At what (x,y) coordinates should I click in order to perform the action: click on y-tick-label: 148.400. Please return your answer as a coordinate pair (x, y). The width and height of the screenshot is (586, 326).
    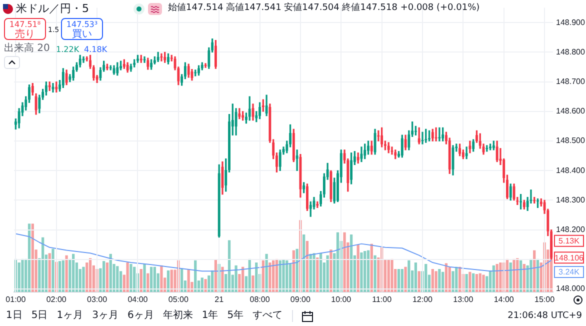
    Looking at the image, I should click on (571, 170).